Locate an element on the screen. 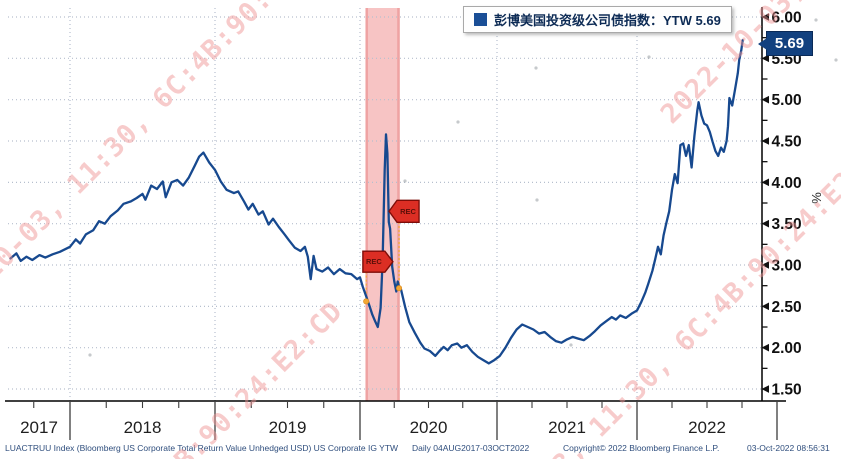  y-axis-label: 6.00 is located at coordinates (787, 18).